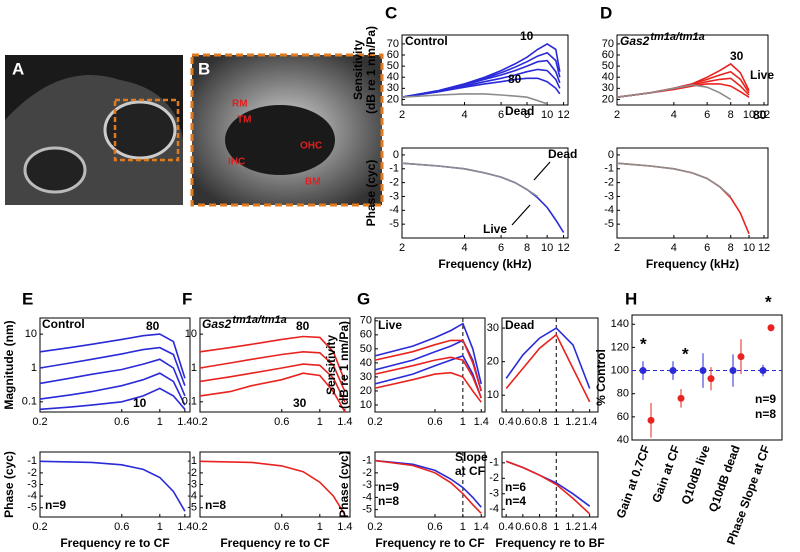 This screenshot has height=552, width=800. I want to click on y-tick-label: 0, so click(611, 155).